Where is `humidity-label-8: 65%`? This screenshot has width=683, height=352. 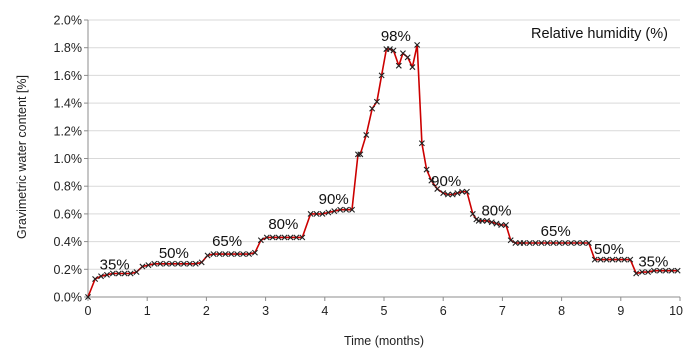
humidity-label-8: 65% is located at coordinates (556, 231).